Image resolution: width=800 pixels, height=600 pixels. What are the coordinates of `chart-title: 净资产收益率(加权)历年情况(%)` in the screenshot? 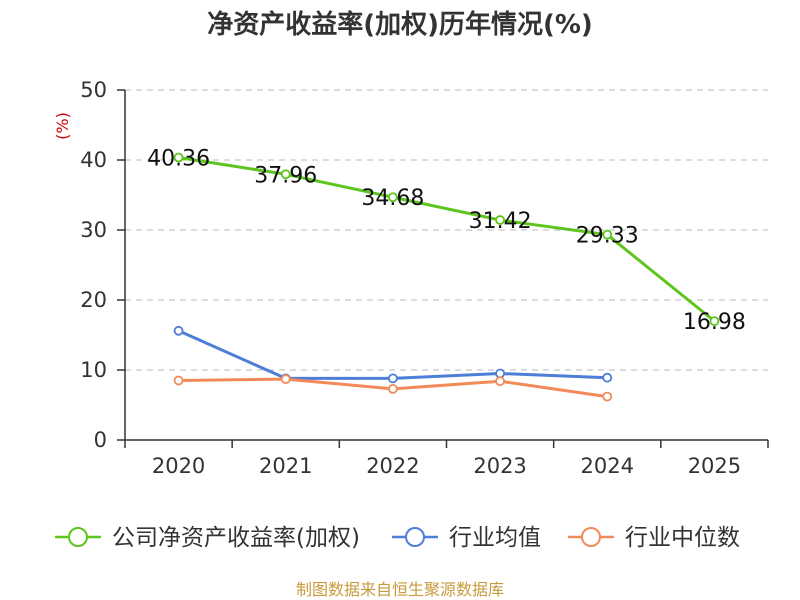 It's located at (400, 24).